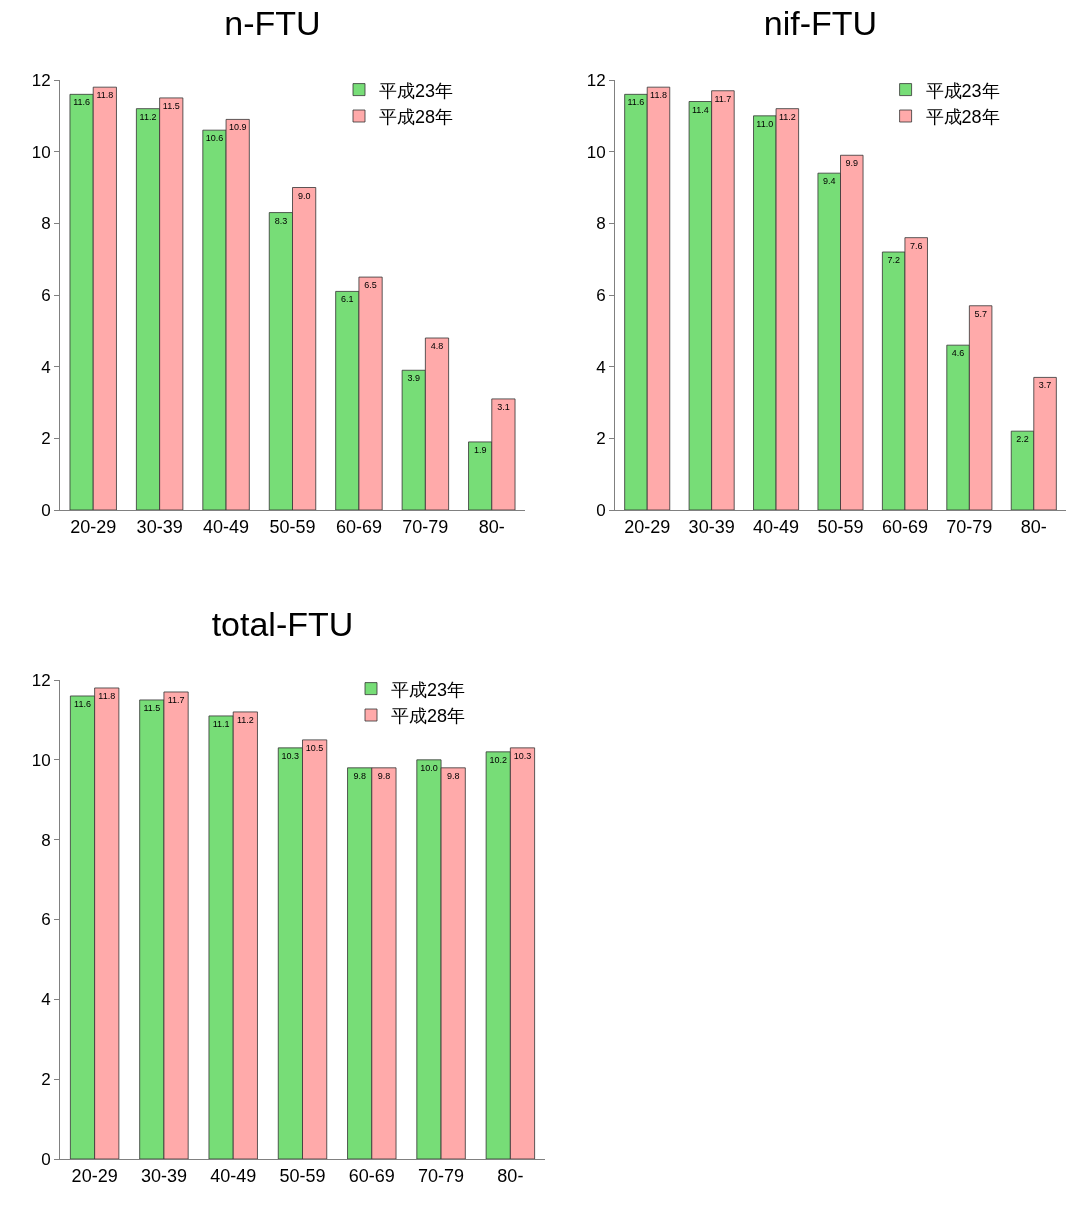 The width and height of the screenshot is (1086, 1209). Describe the element at coordinates (347, 299) in the screenshot. I see `data-label: 6.1` at that location.